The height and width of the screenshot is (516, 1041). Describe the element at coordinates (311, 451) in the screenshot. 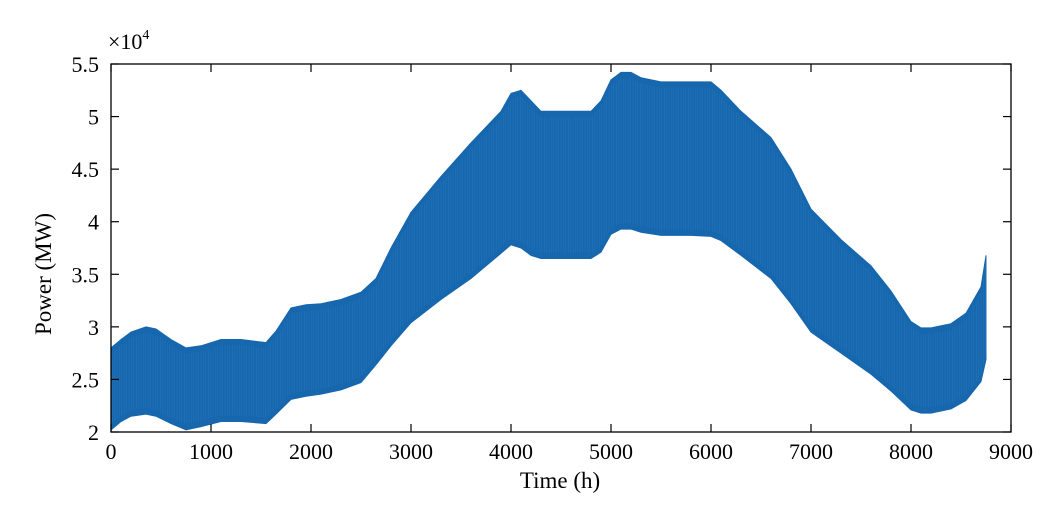

I see `x-tick-label: 2000` at that location.